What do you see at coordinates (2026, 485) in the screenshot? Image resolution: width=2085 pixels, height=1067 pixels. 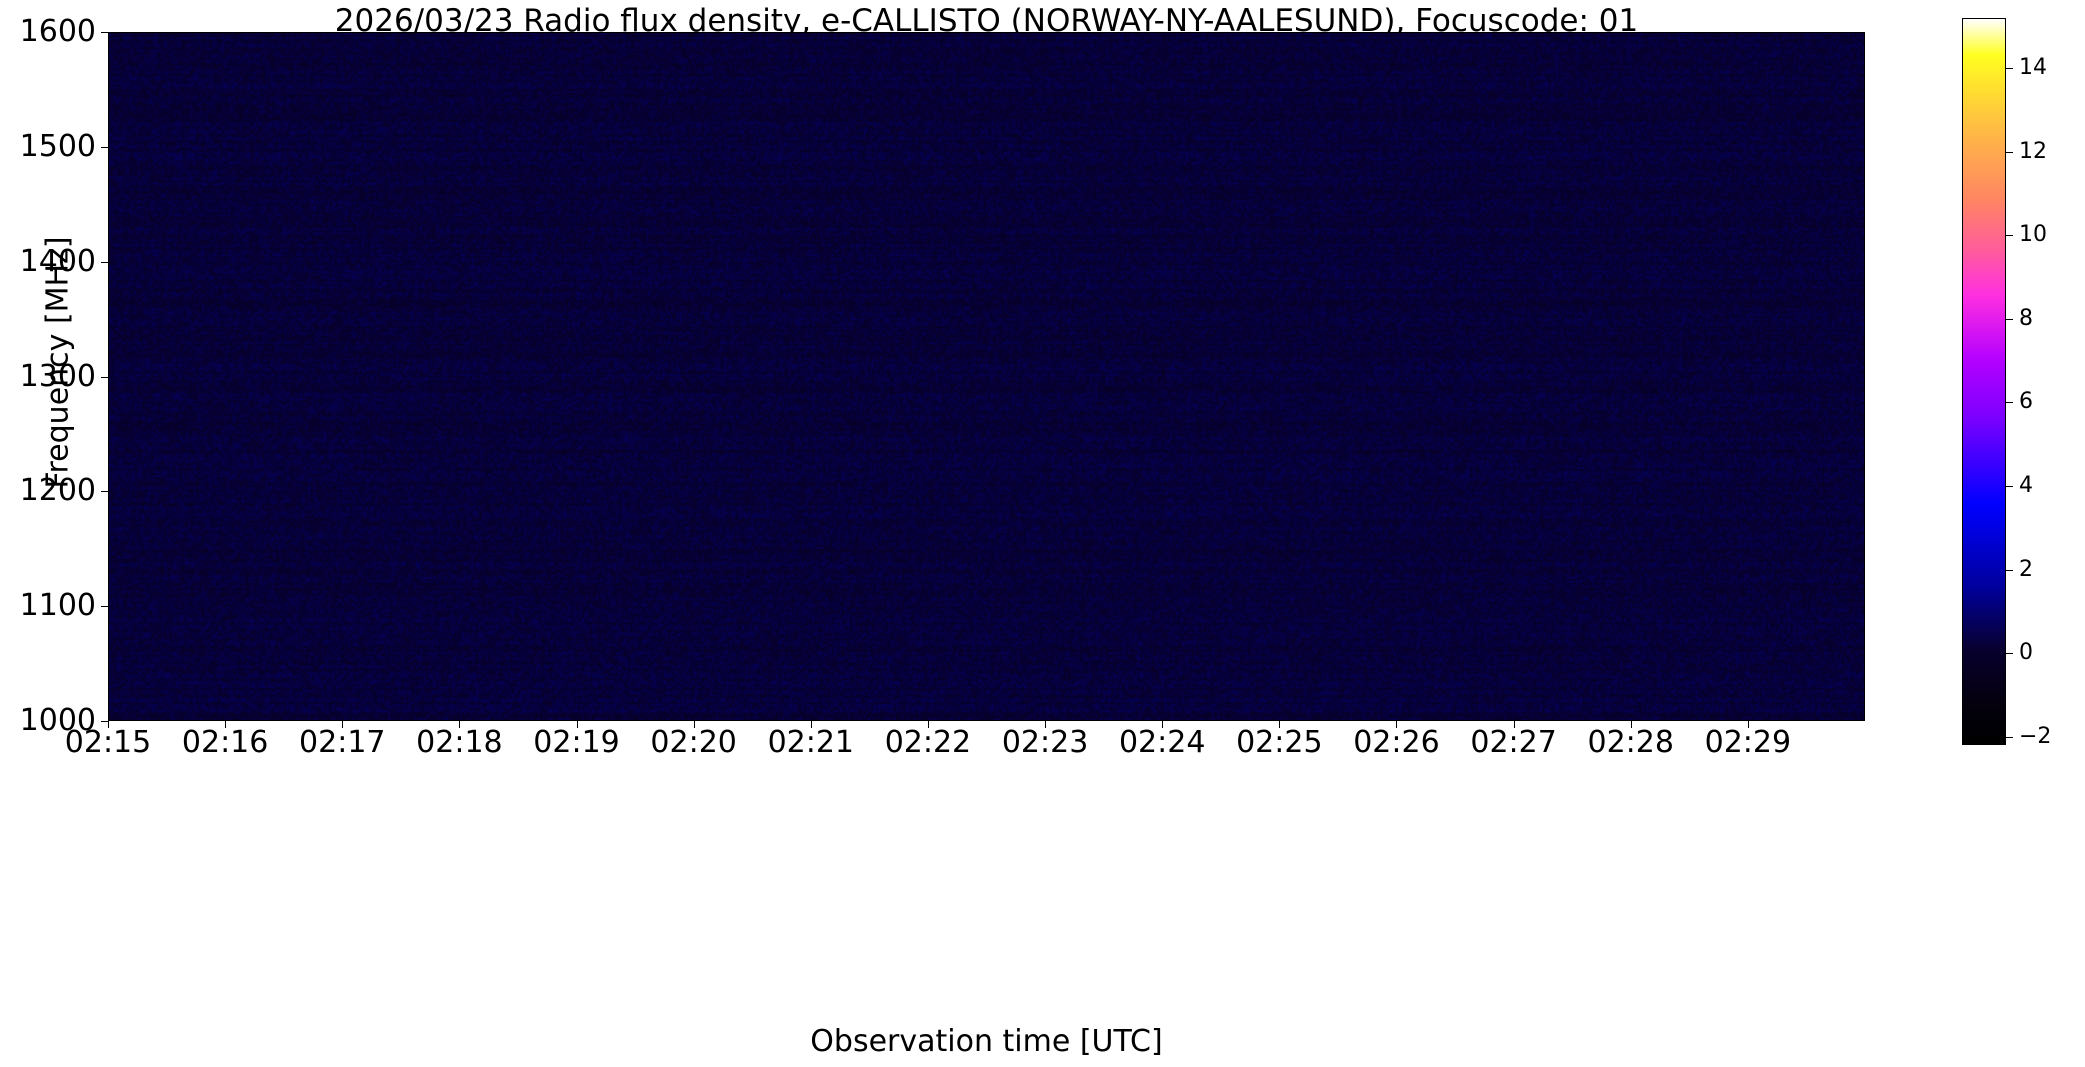 I see `colorbar-tick-label: 4` at bounding box center [2026, 485].